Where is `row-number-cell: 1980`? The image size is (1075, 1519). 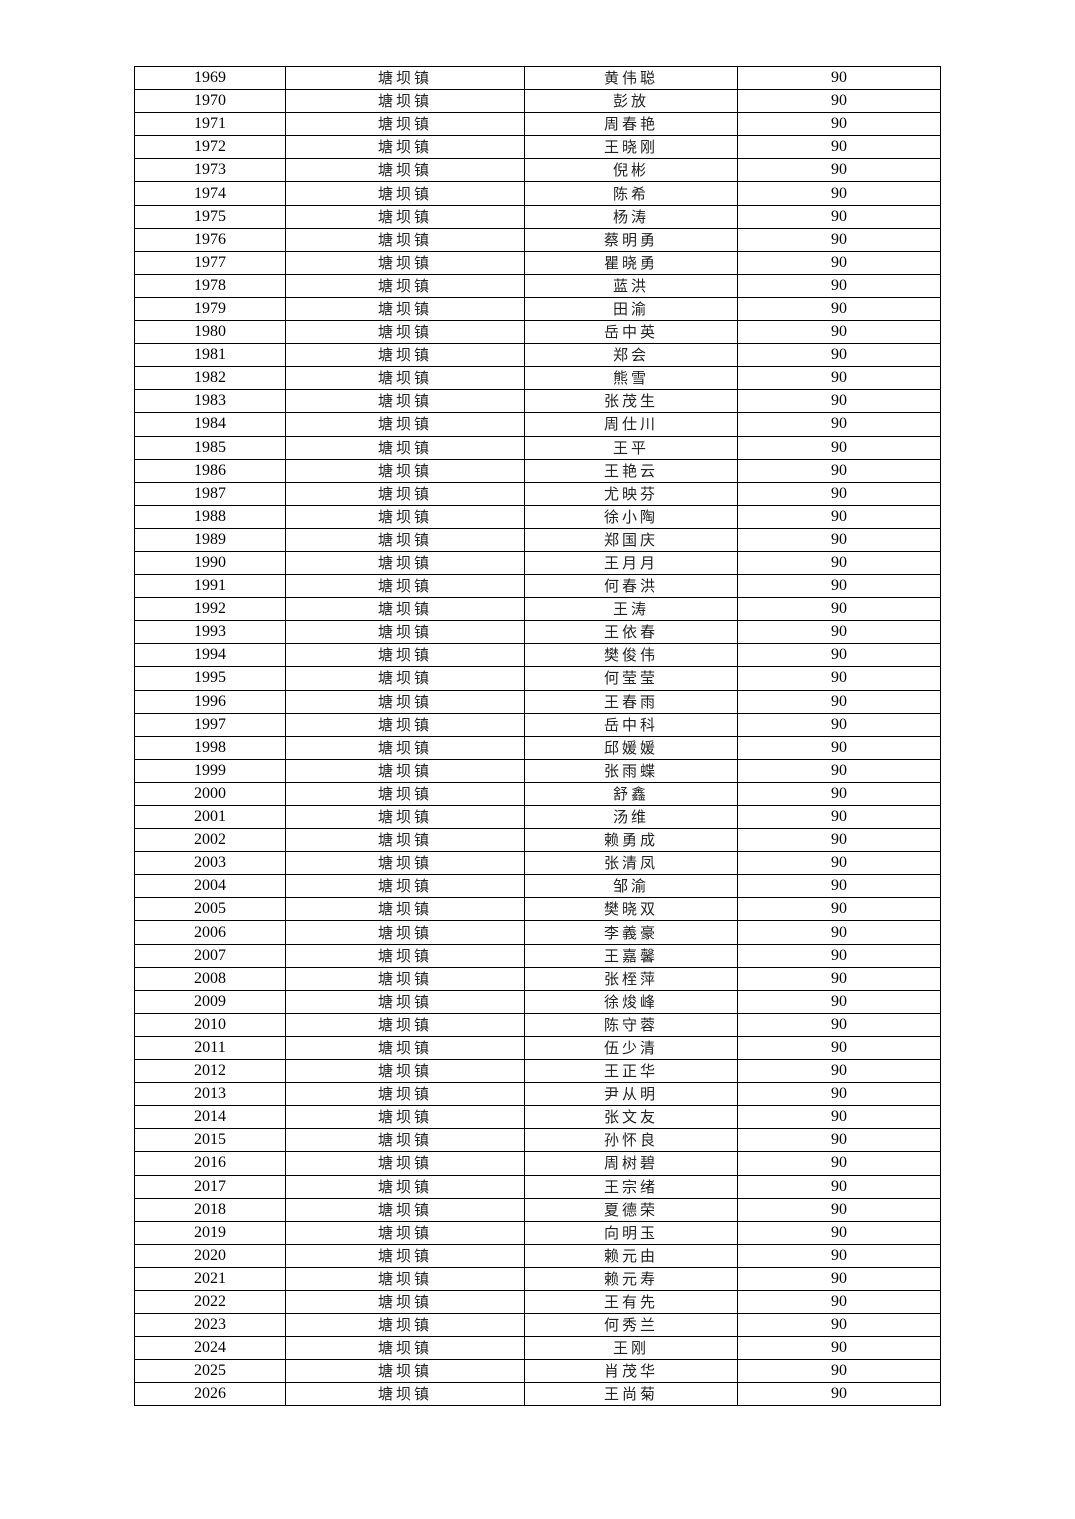 row-number-cell: 1980 is located at coordinates (210, 332).